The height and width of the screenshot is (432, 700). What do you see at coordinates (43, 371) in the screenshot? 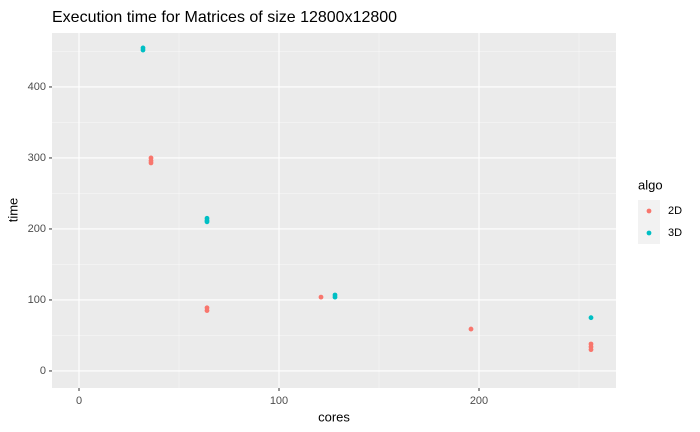
I see `y-tick-label: 0` at bounding box center [43, 371].